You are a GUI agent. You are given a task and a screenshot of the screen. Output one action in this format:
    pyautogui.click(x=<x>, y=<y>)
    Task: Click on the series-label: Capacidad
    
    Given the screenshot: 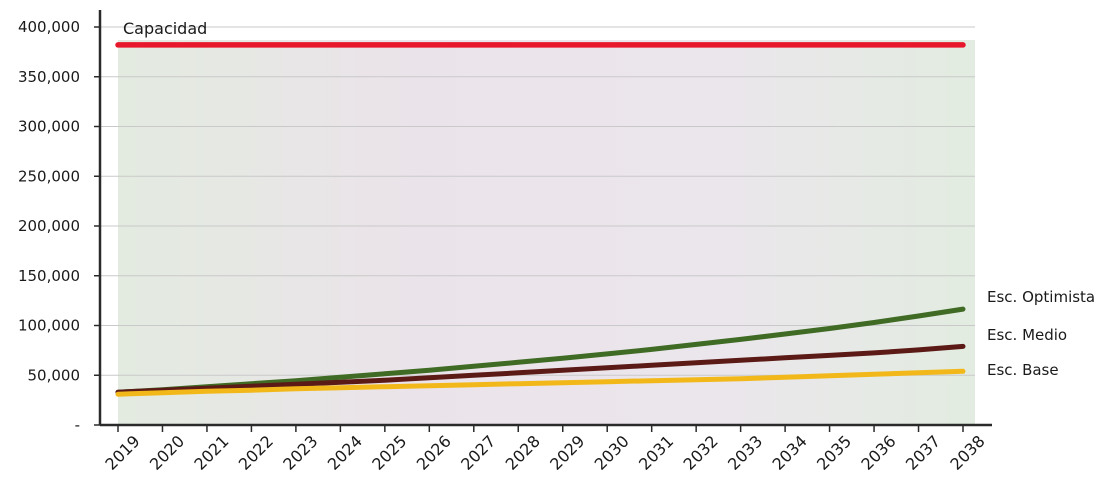 What is the action you would take?
    pyautogui.click(x=165, y=28)
    